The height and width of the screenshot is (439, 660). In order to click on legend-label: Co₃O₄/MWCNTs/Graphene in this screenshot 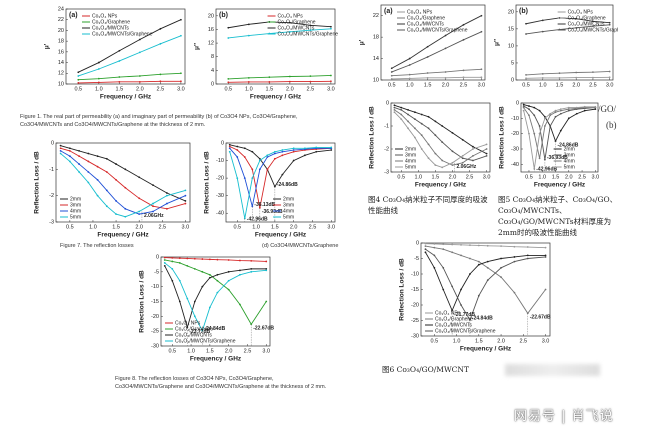, I will do `click(308, 34)`.